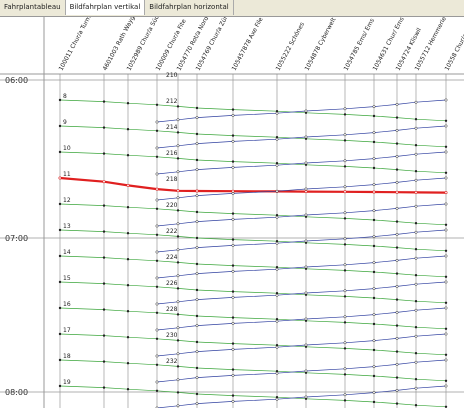 Image resolution: width=464 pixels, height=408 pixels. Describe the element at coordinates (290, 46) in the screenshot. I see `station-label: 1055222 Schönes` at that location.